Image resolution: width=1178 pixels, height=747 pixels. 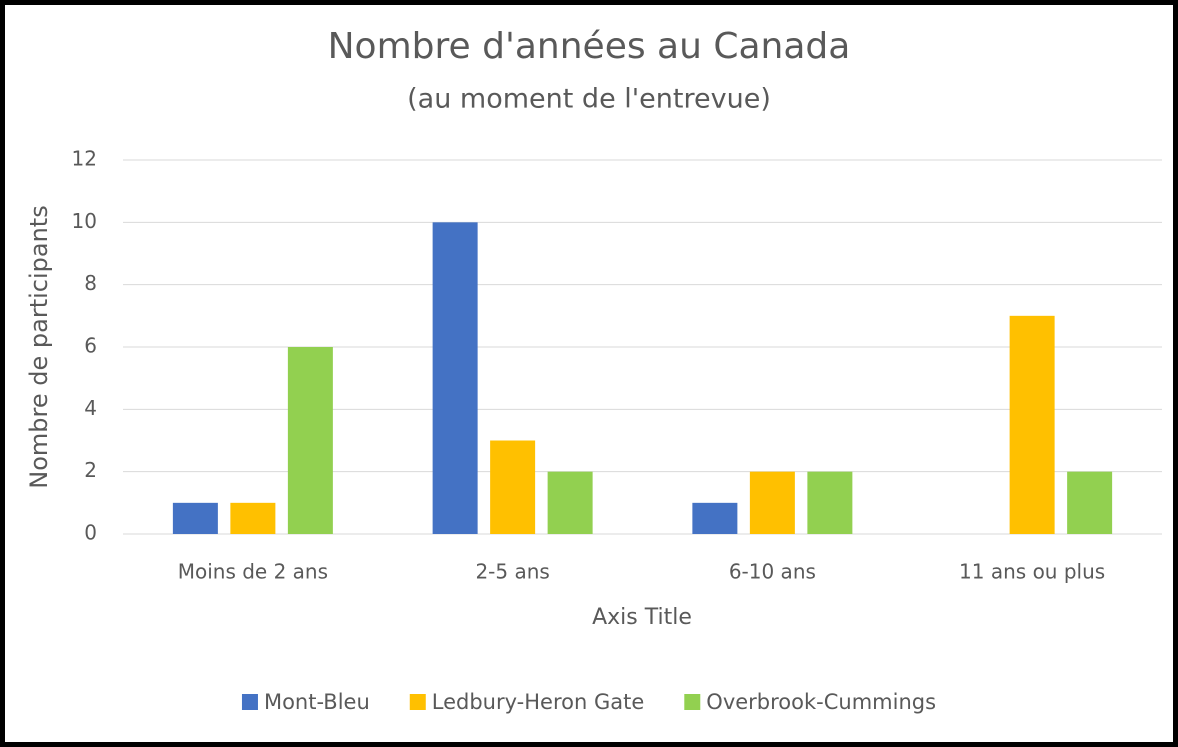 I want to click on y-axis-title: Nombre de participants, so click(x=39, y=346).